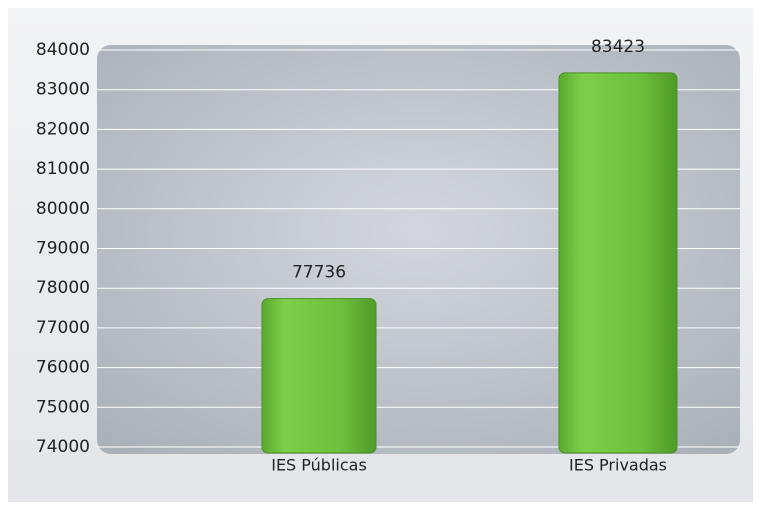 This screenshot has width=761, height=512. What do you see at coordinates (63, 288) in the screenshot?
I see `y-tick-label: 78000` at bounding box center [63, 288].